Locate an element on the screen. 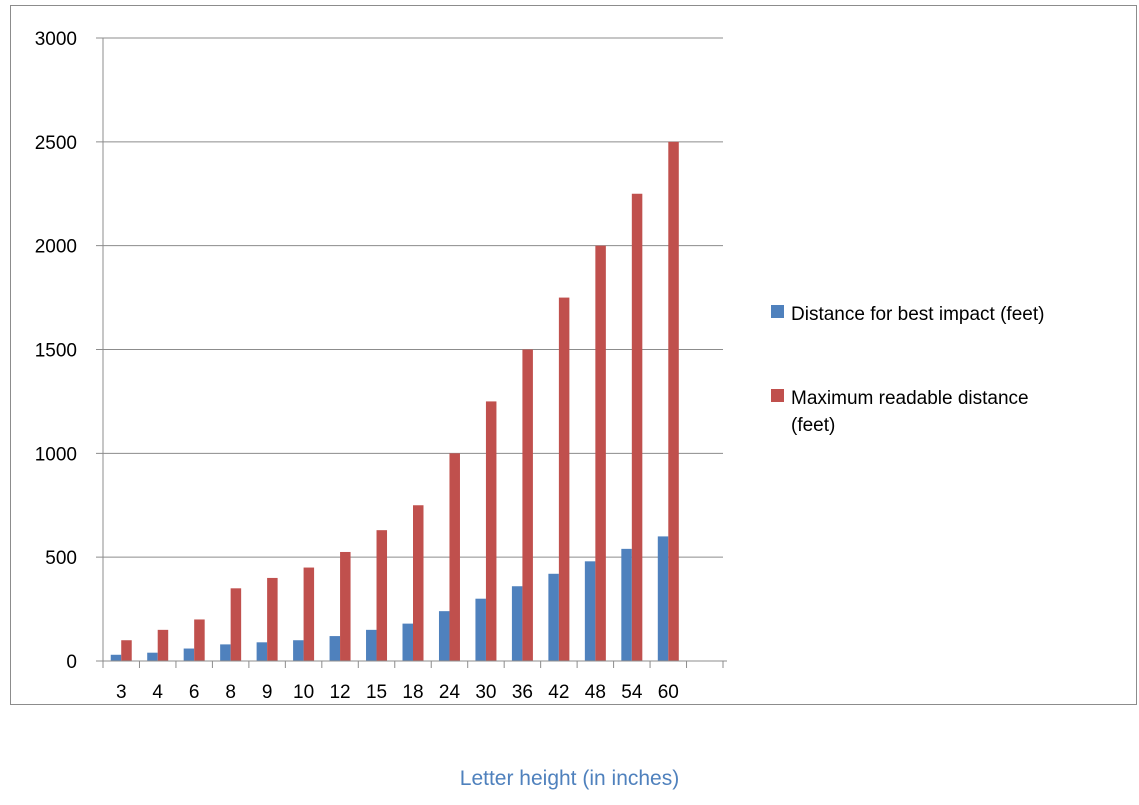  x-tick-label: 10 is located at coordinates (303, 692).